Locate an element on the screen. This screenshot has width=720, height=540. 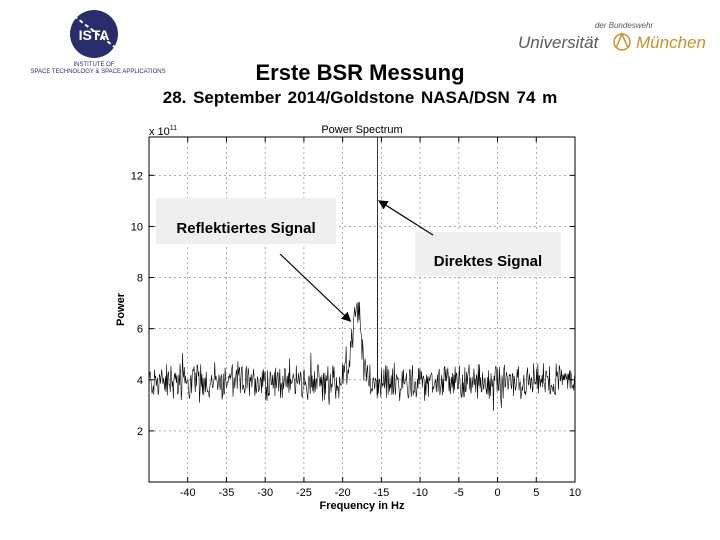
university-left-text: Universität is located at coordinates (559, 42).